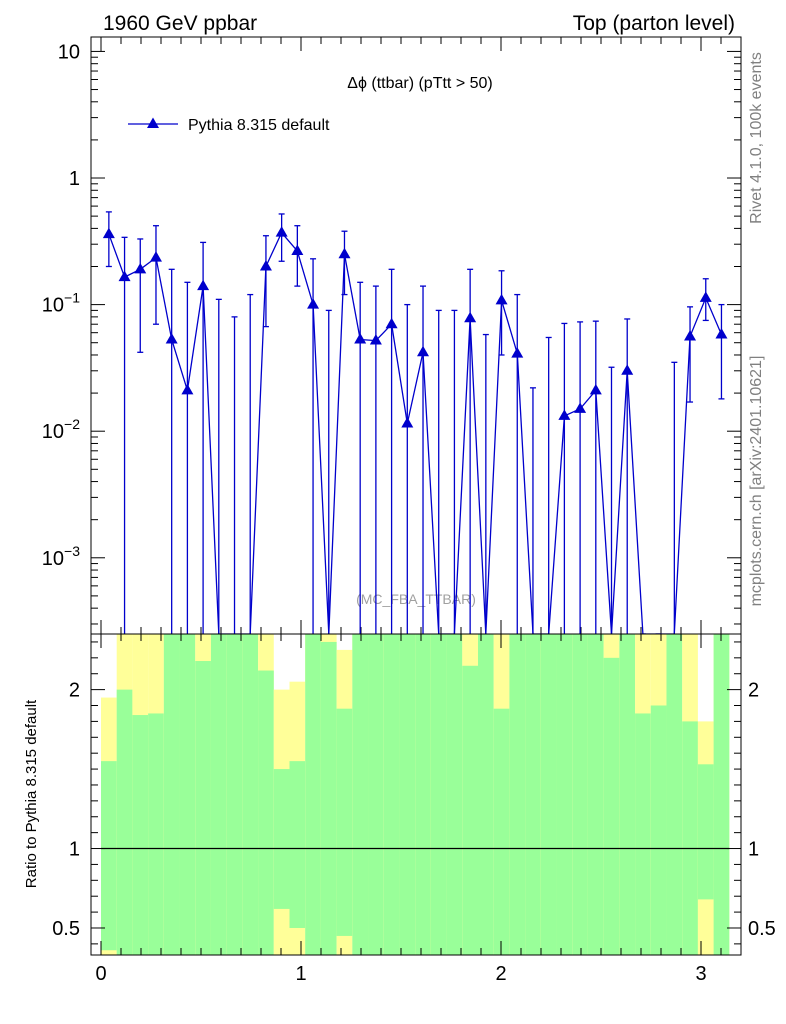  I want to click on ratio-y-tick-label: 2, so click(74, 691).